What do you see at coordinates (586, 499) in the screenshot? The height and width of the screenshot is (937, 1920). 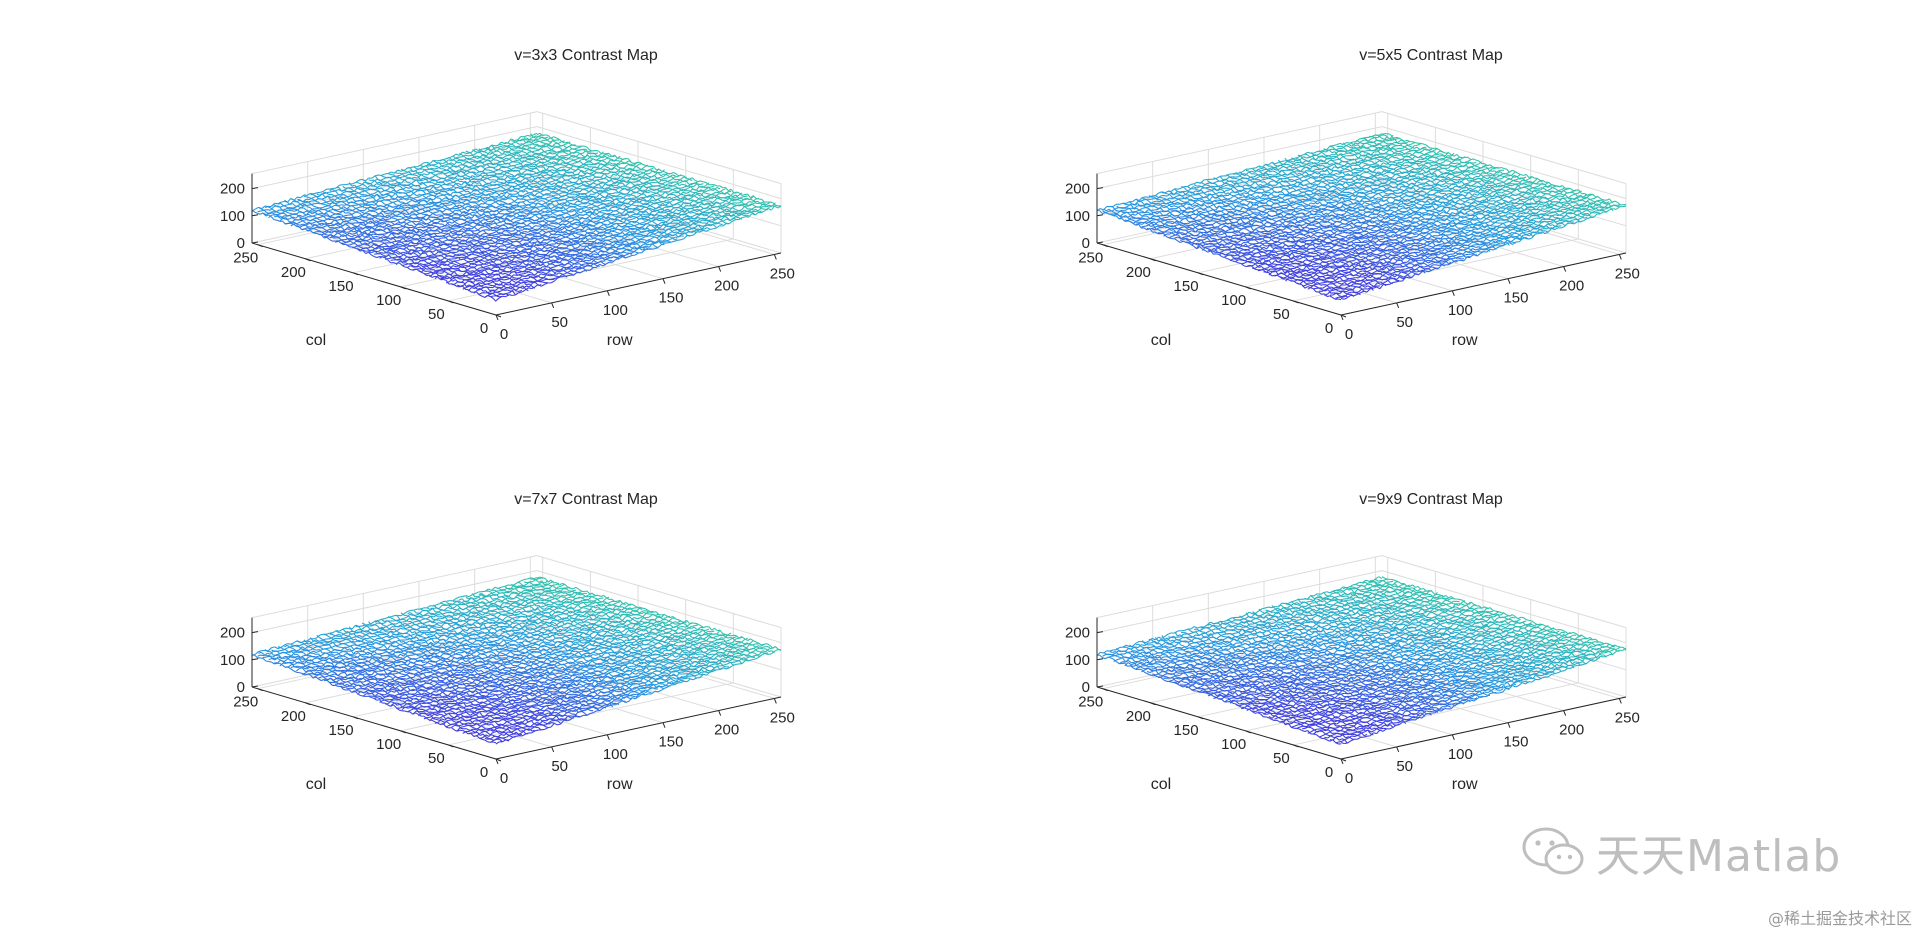 I see `subplot-title: v=7x7 Contrast Map` at bounding box center [586, 499].